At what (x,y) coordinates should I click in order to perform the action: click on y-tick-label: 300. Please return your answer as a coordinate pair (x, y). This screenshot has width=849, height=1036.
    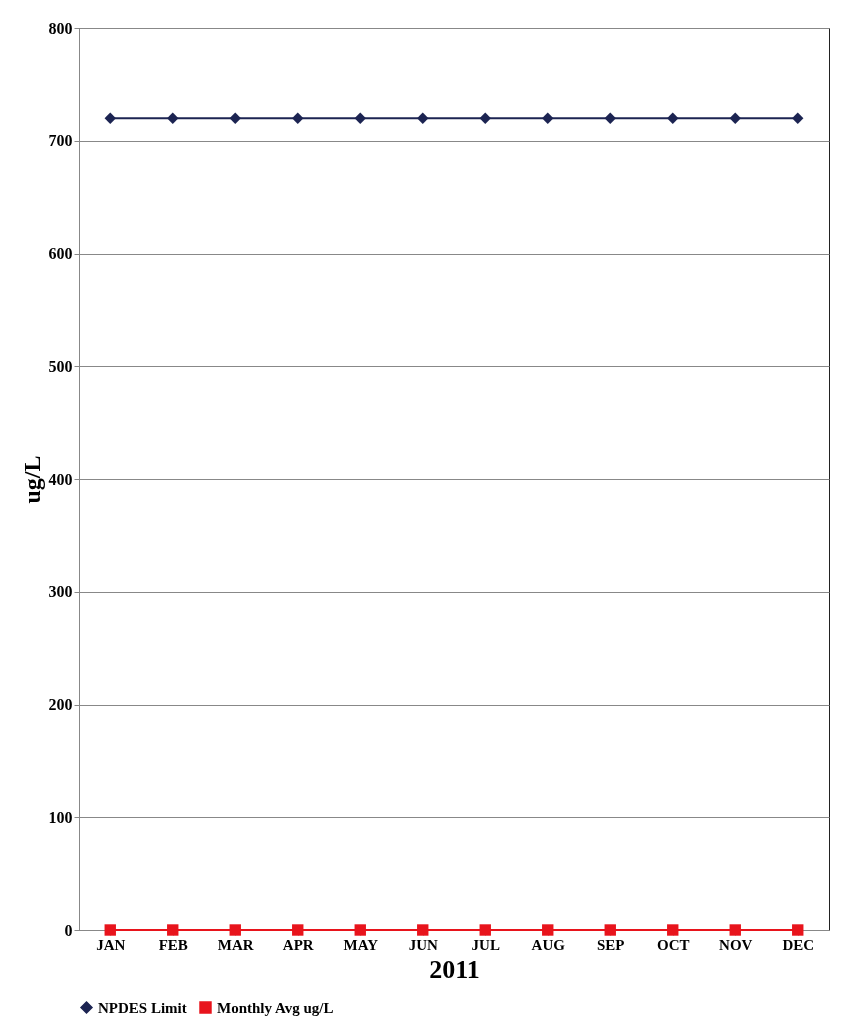
    Looking at the image, I should click on (60, 592).